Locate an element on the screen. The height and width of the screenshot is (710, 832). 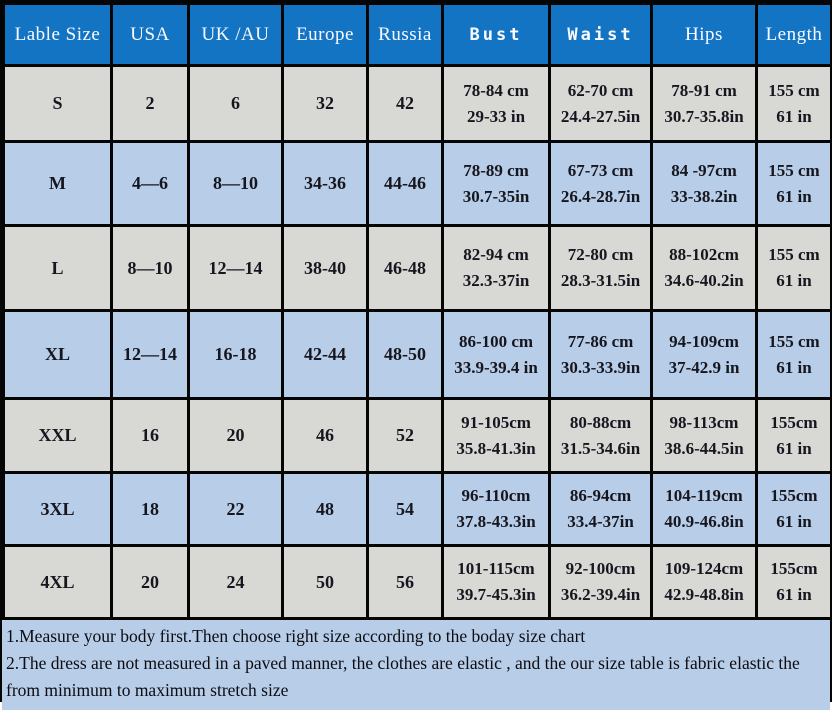
measurement-line: 30.3-33.9in is located at coordinates (600, 367).